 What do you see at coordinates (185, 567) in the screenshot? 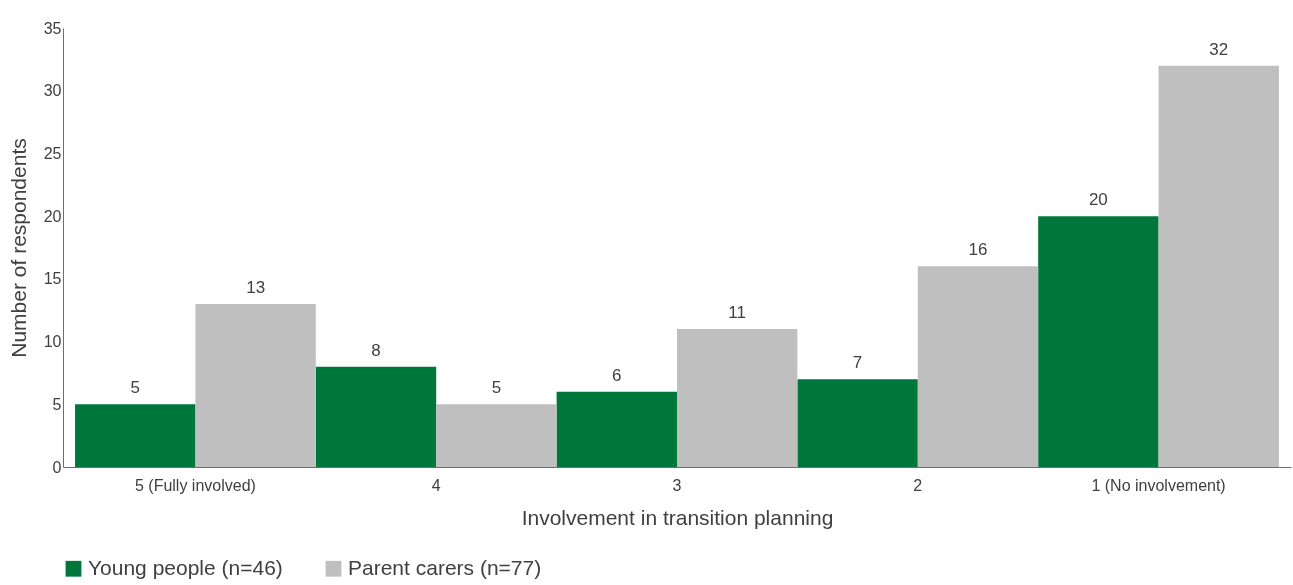
I see `legend-label: Young people (n=46)` at bounding box center [185, 567].